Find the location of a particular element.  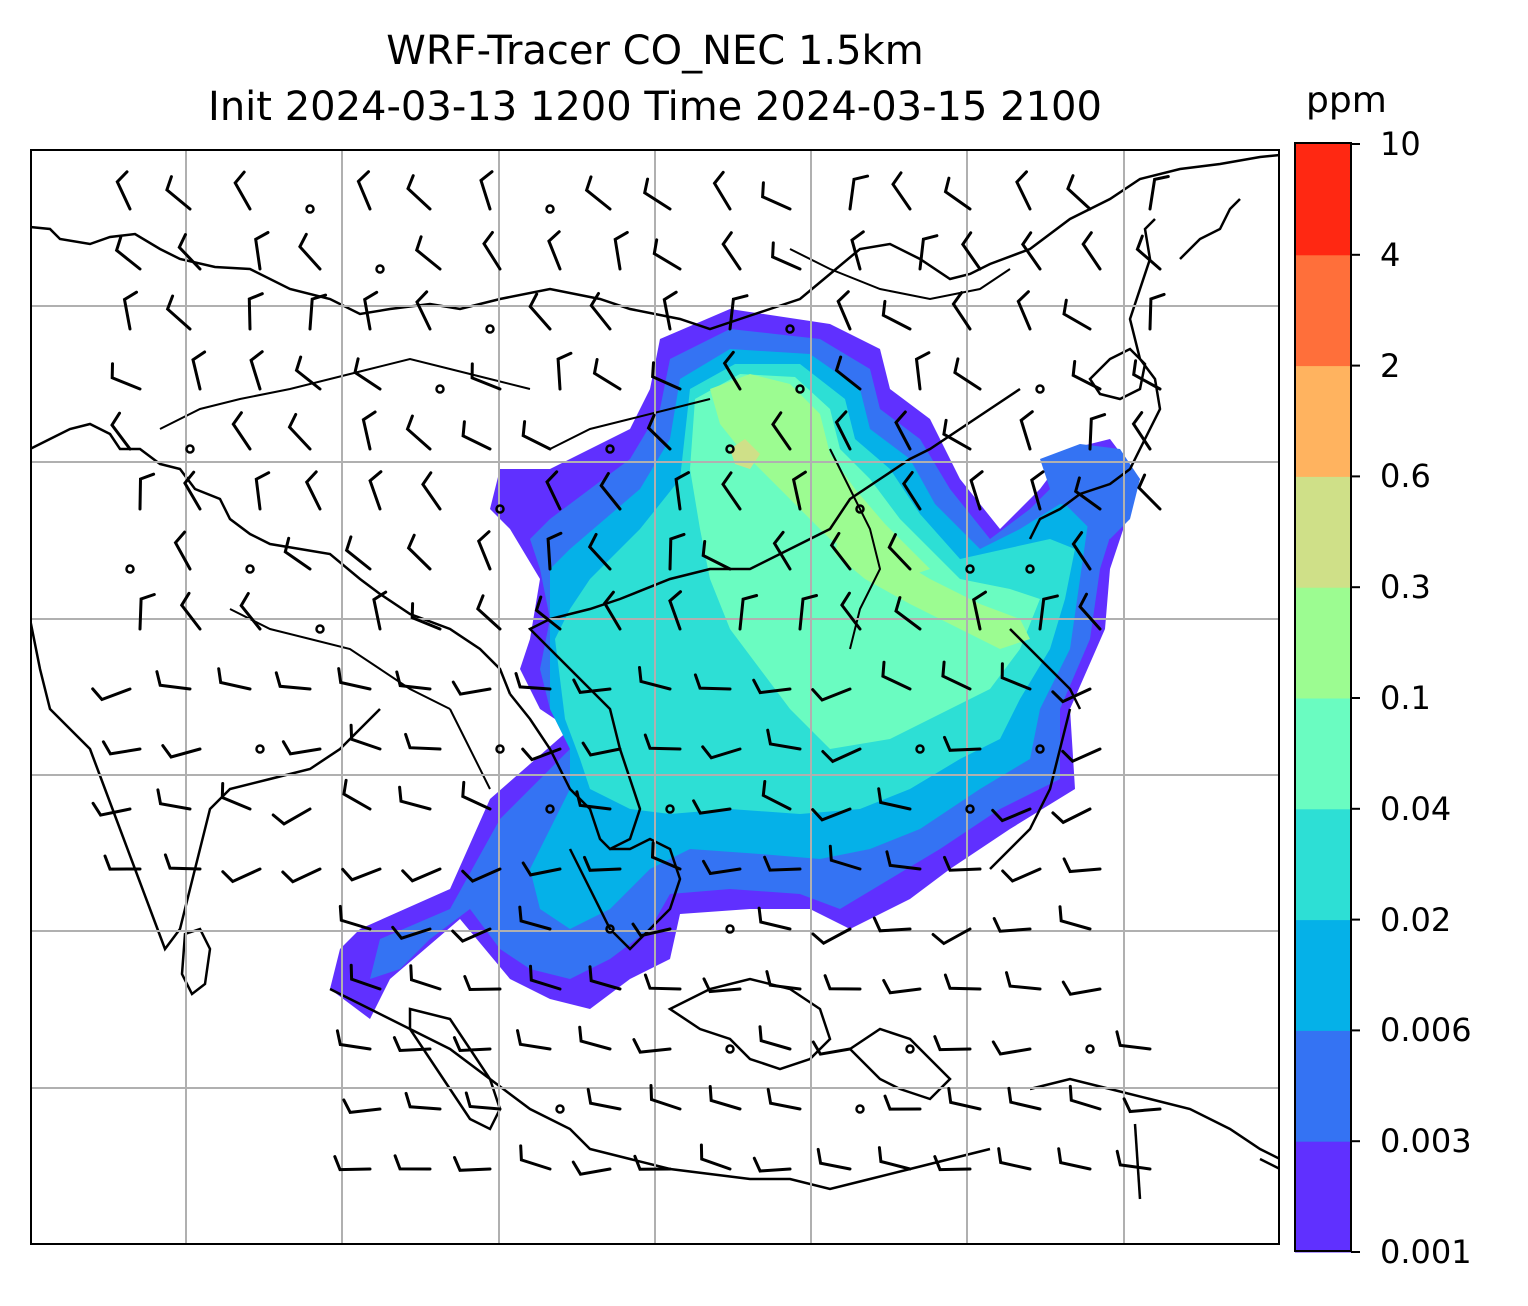

colorbar-tick-label: 0.3 is located at coordinates (1405, 587).